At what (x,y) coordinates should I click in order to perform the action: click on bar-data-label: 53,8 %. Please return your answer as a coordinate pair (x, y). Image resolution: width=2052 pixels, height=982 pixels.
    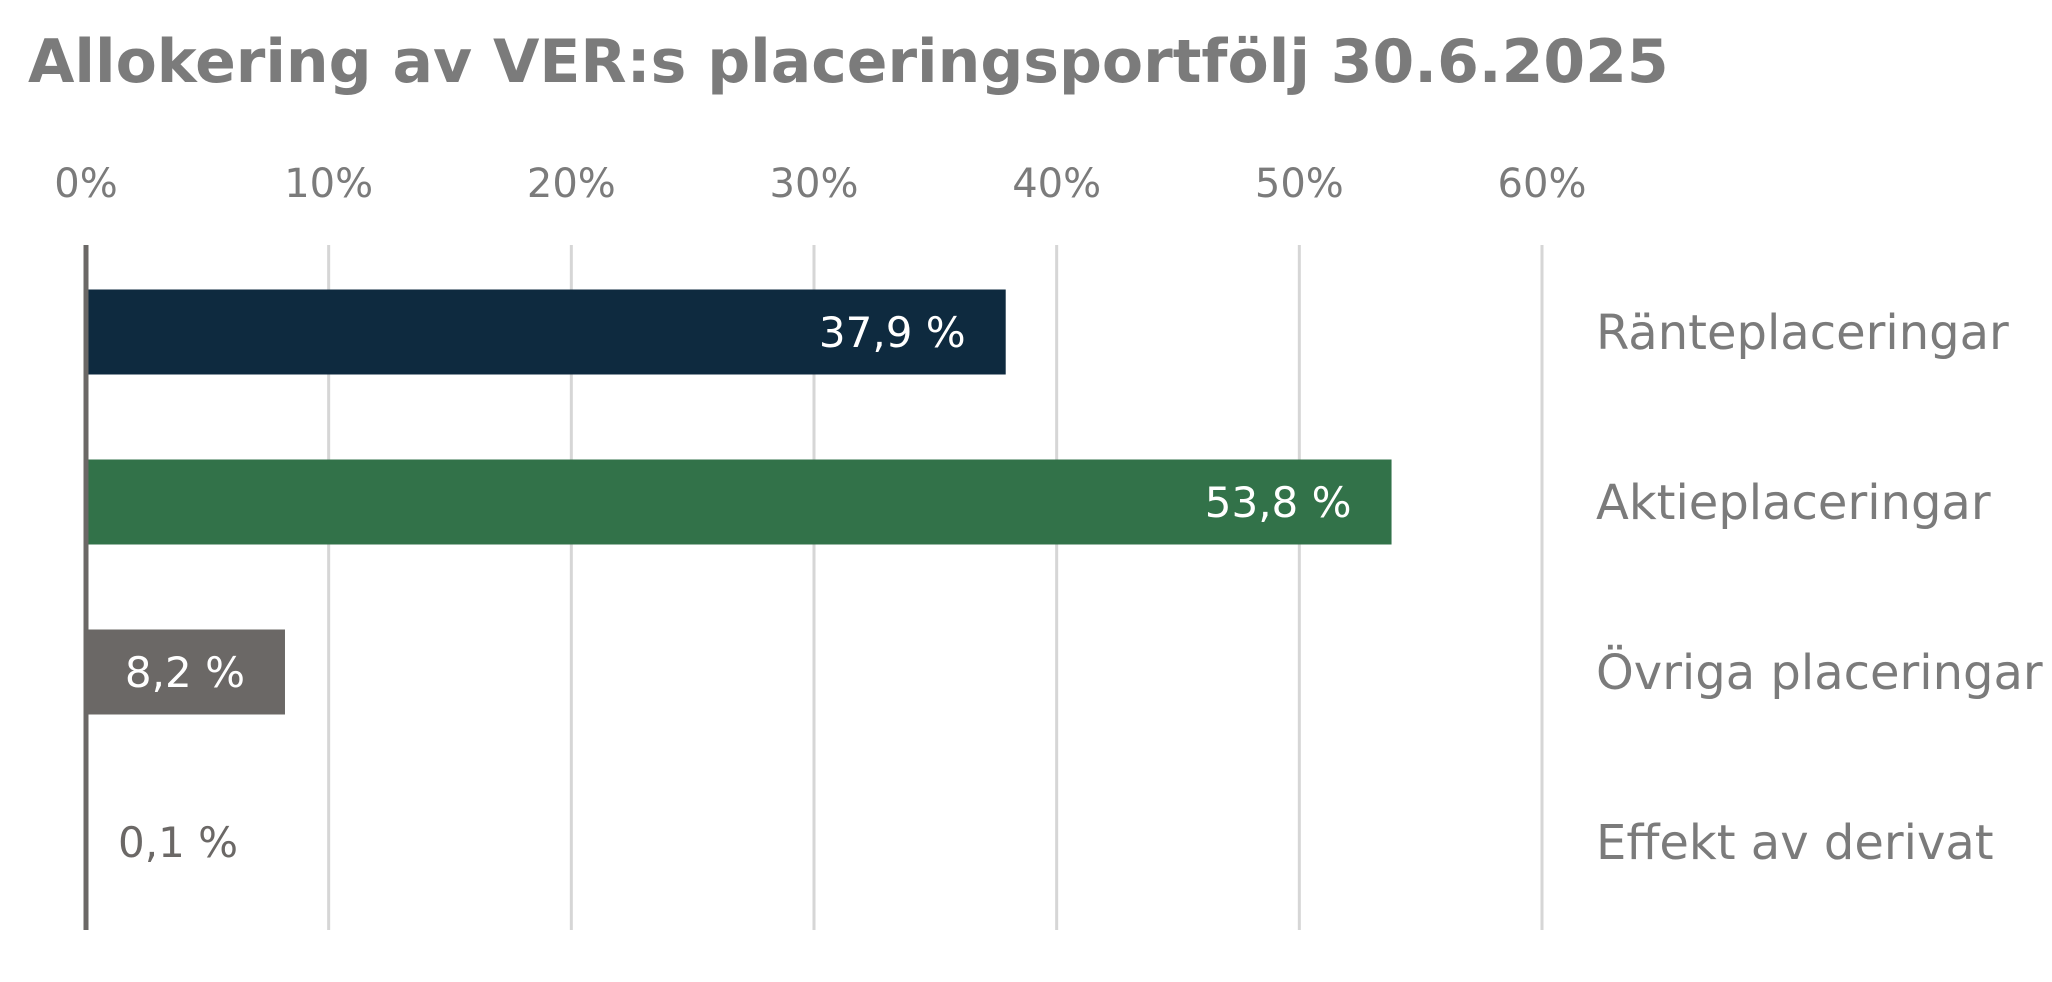
    Looking at the image, I should click on (1278, 502).